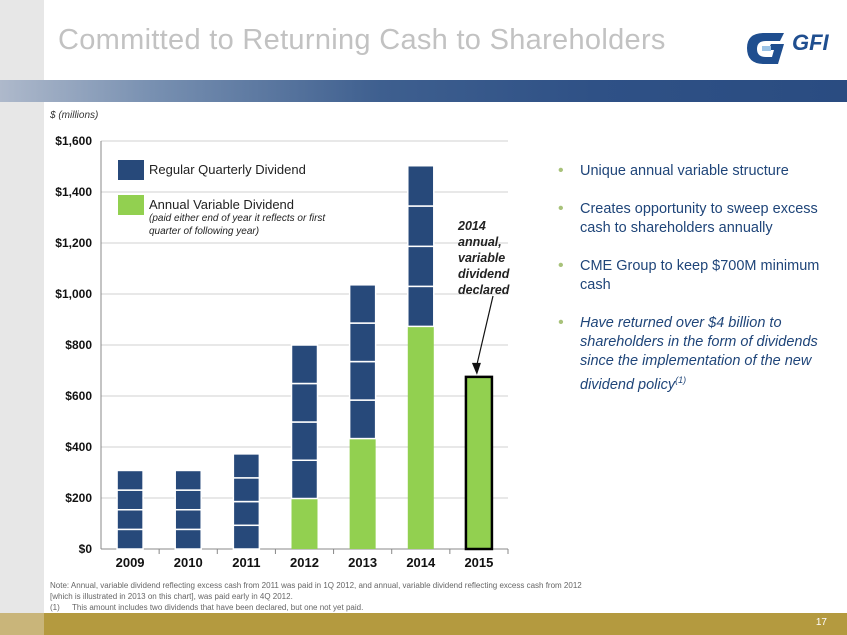 This screenshot has width=847, height=635. I want to click on x-tick-label: 2013, so click(362, 562).